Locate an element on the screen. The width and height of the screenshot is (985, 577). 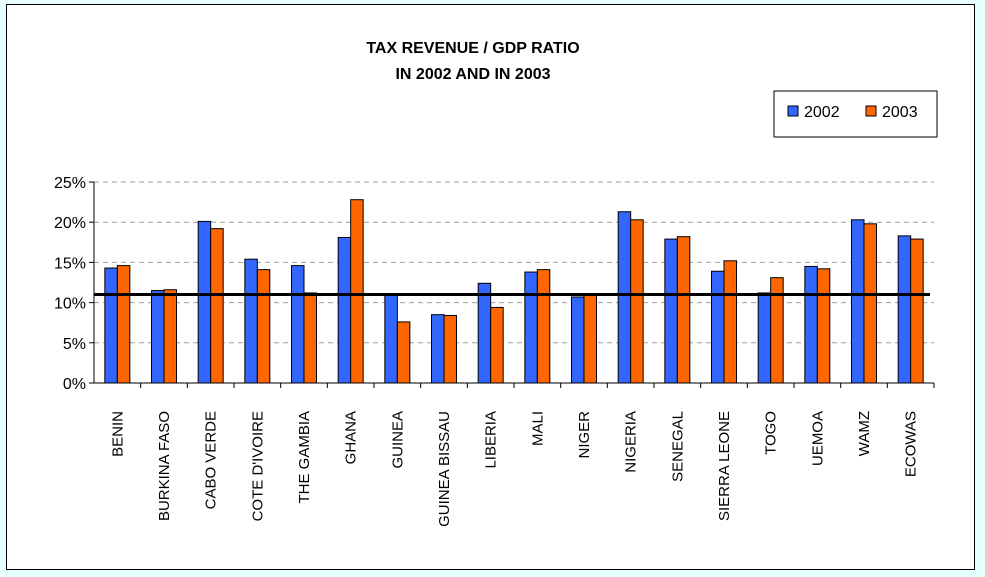
category-label: NIGERIA is located at coordinates (631, 442).